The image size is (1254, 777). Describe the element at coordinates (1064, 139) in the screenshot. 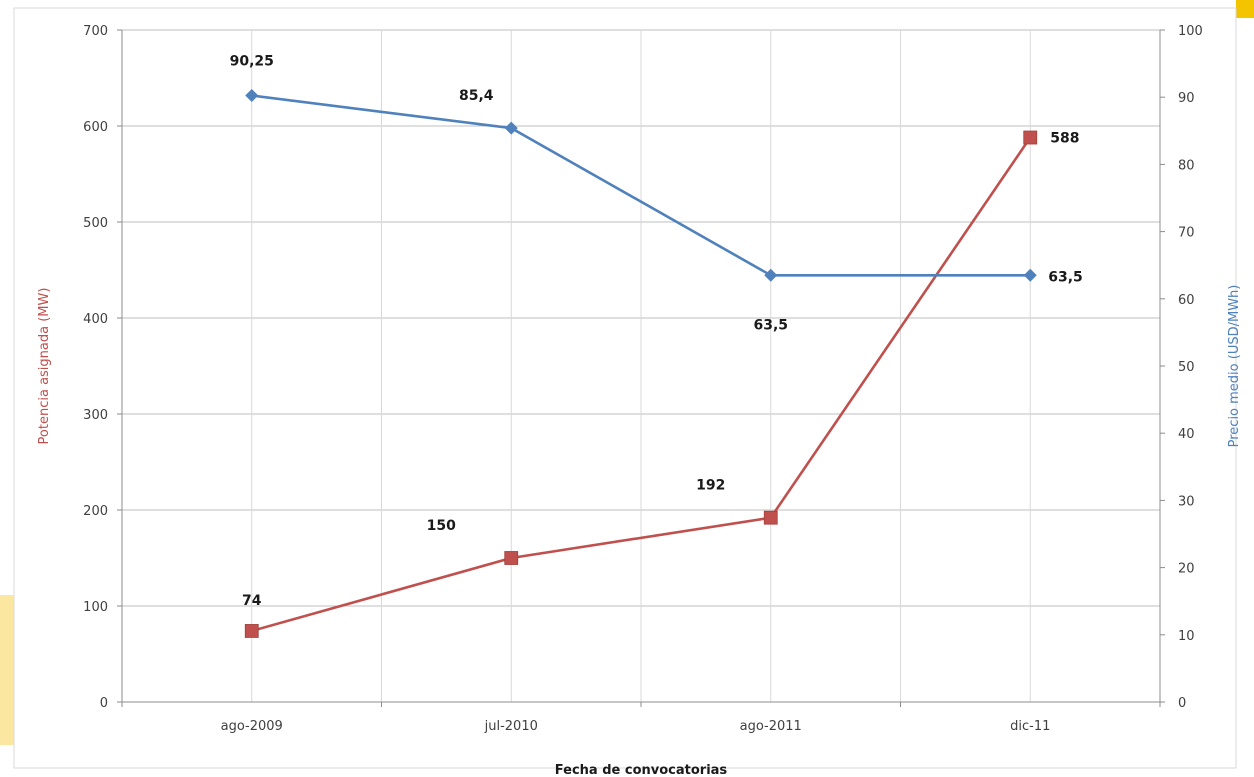

I see `potencia-data-label: 588` at that location.